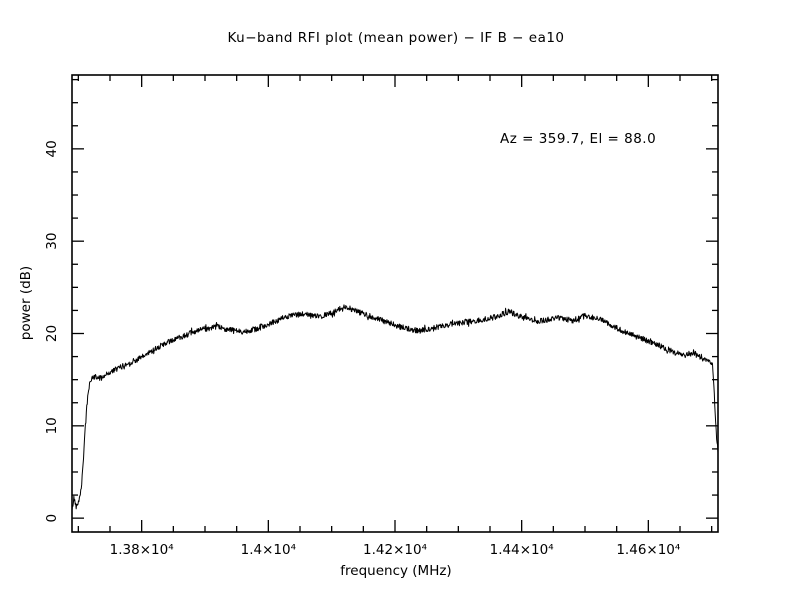 This screenshot has height=612, width=792. I want to click on y-tick-label: 10, so click(52, 425).